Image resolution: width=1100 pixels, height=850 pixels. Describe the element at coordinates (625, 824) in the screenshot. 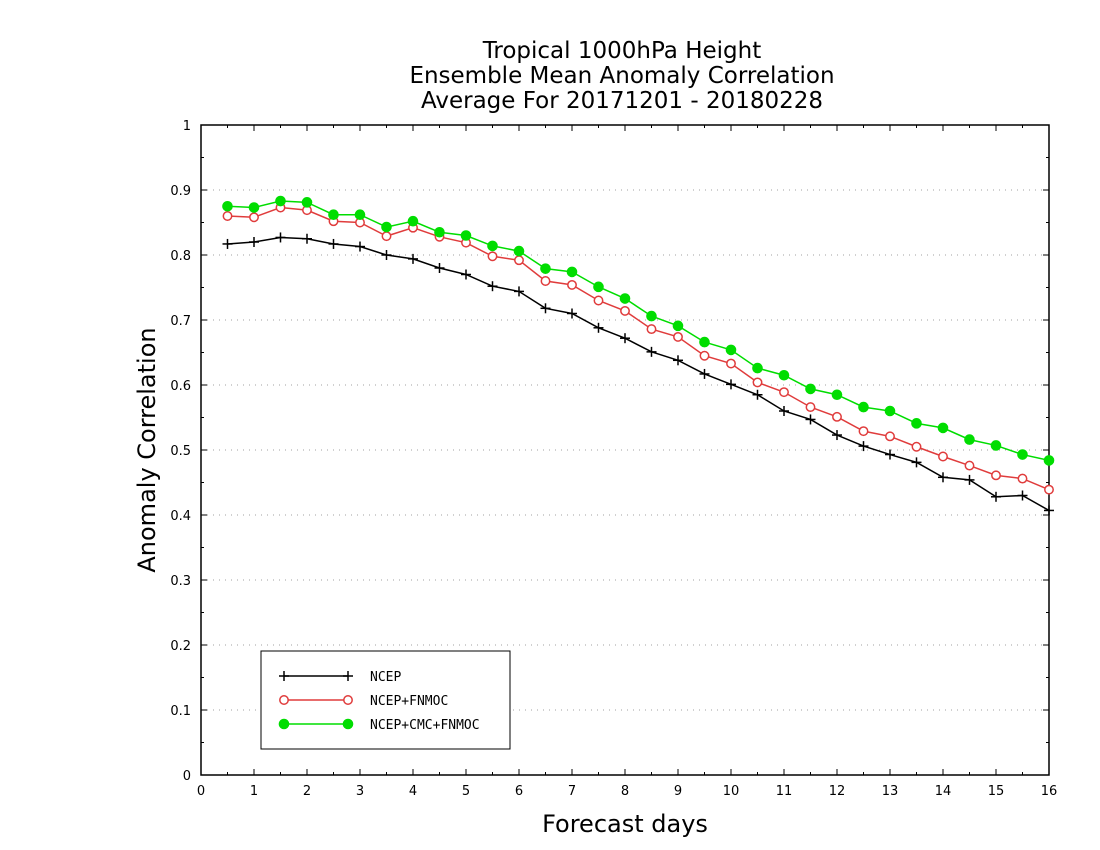

I see `x-axis-title: Forecast days` at that location.